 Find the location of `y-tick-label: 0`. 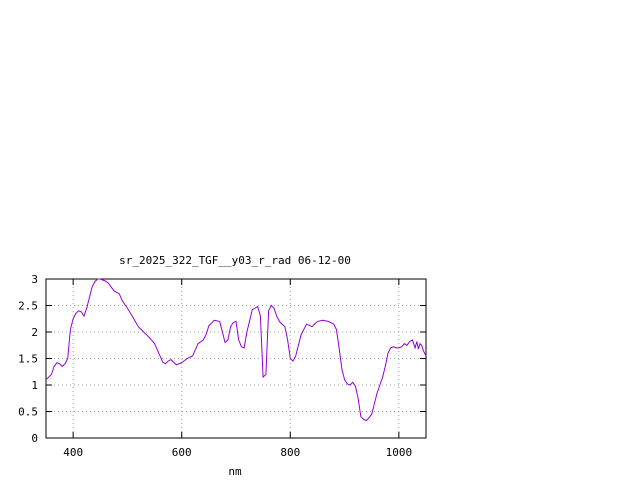

y-tick-label: 0 is located at coordinates (34, 438).